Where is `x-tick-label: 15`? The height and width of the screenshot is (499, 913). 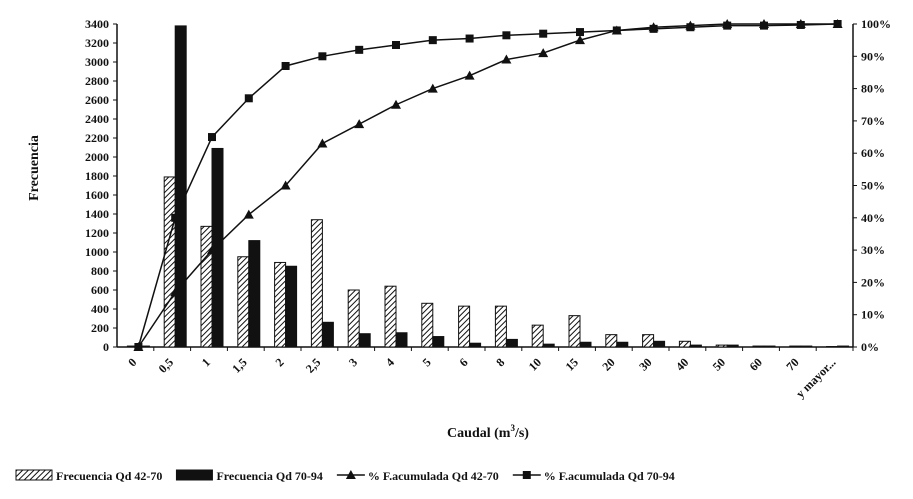
x-tick-label: 15 is located at coordinates (572, 364).